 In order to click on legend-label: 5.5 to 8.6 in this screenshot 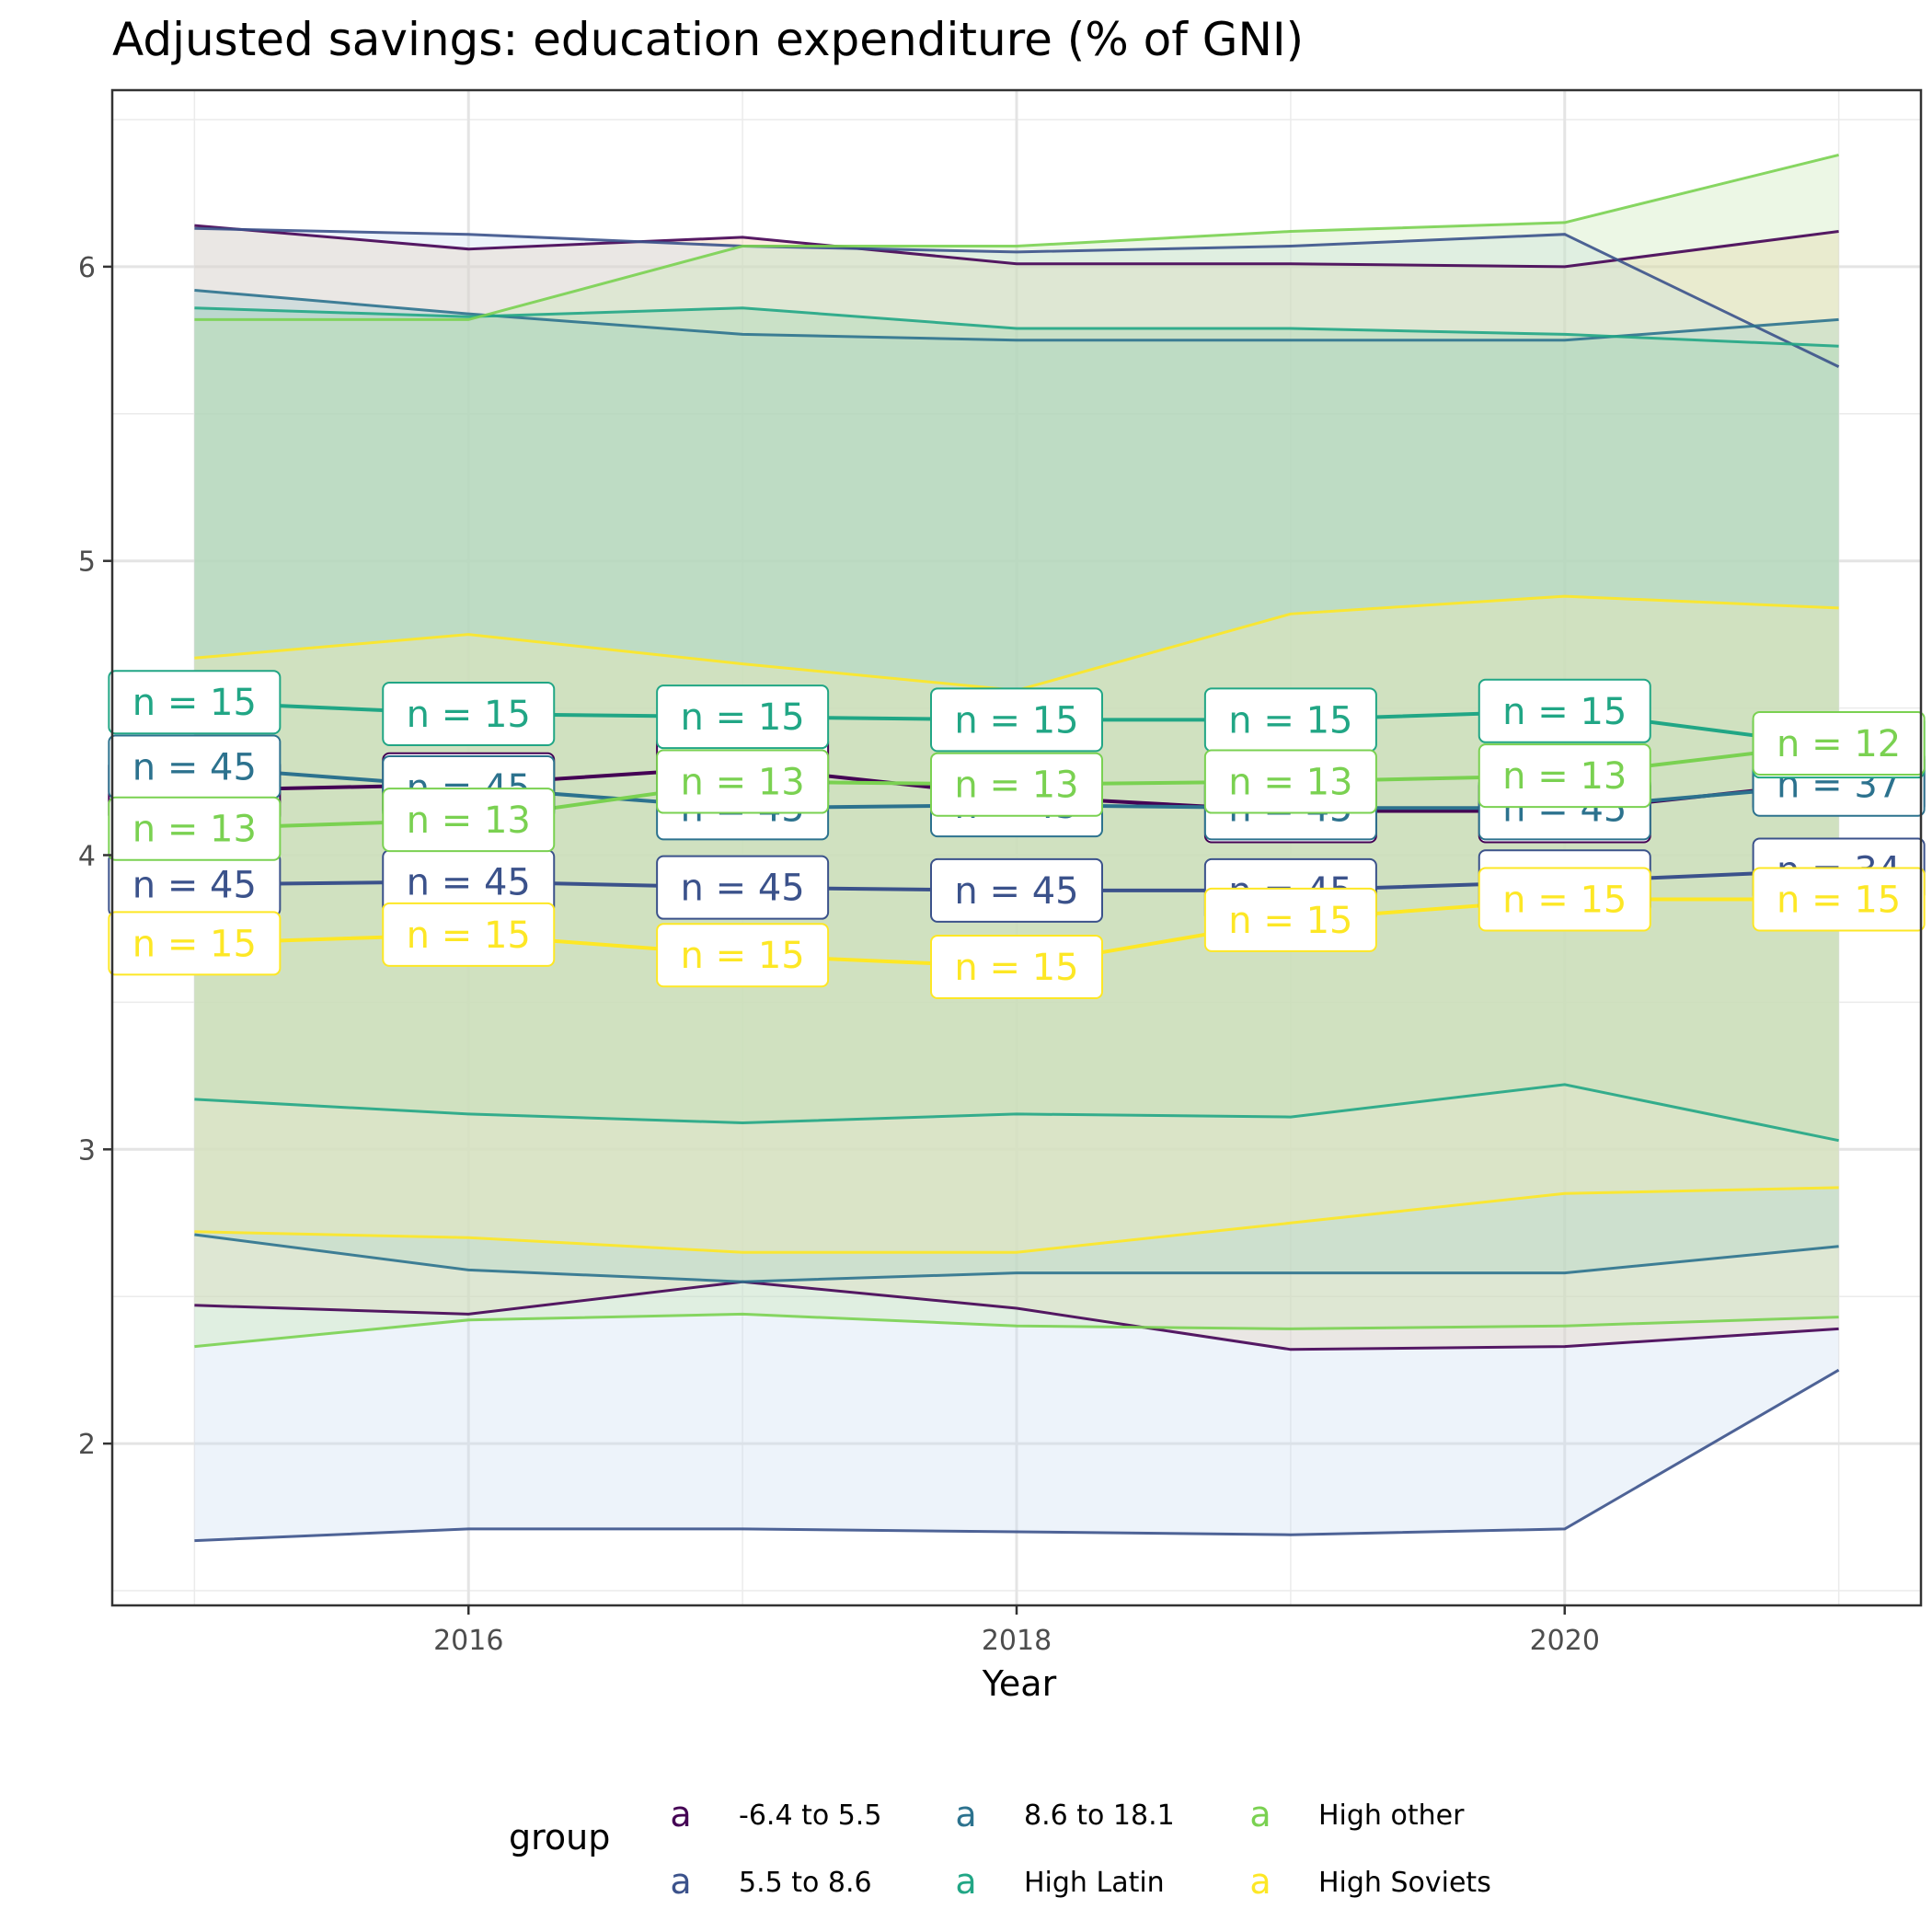, I will do `click(805, 1883)`.